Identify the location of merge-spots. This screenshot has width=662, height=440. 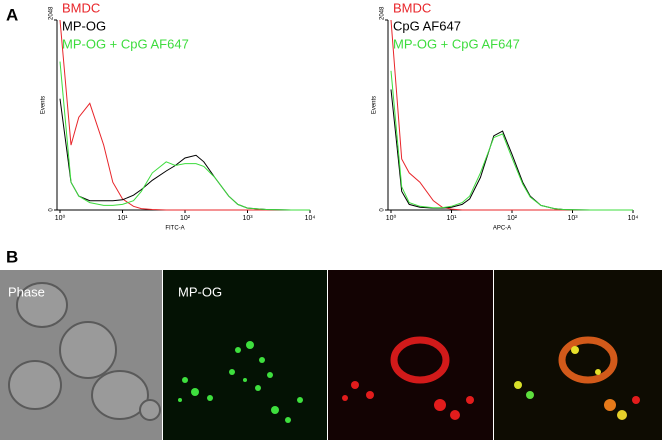
(577, 378).